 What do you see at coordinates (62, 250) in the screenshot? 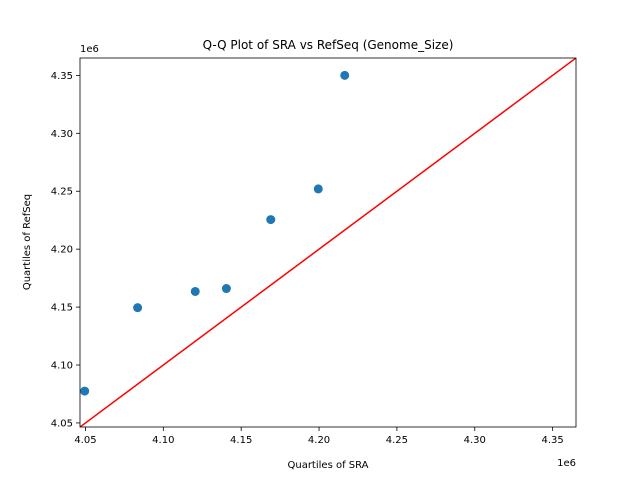
I see `y-tick-label-4: 4.20` at bounding box center [62, 250].